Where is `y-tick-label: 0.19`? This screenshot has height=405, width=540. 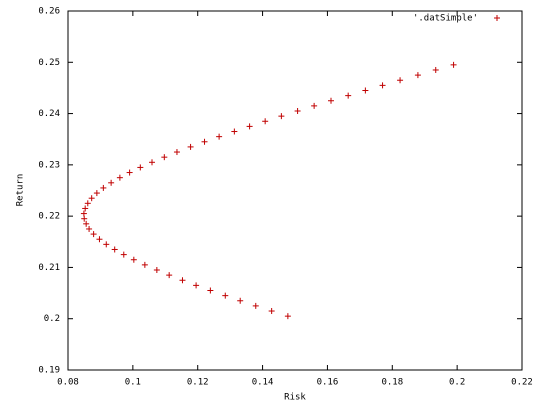 y-tick-label: 0.19 is located at coordinates (49, 371).